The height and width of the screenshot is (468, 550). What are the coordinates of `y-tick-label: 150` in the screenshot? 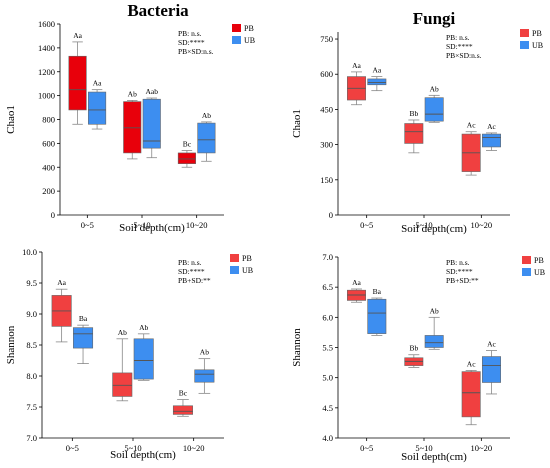 It's located at (326, 180).